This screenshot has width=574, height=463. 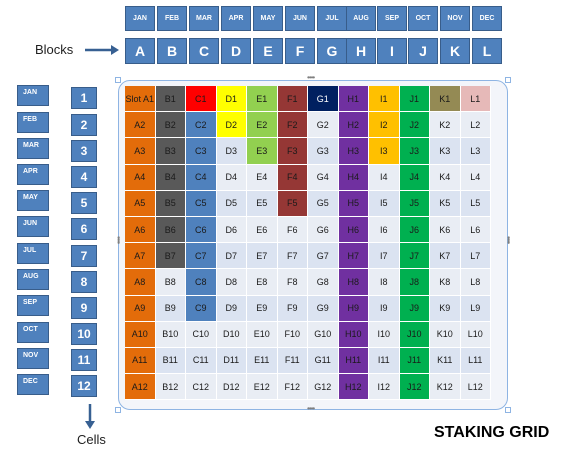 I want to click on grid-cell-i12: I12, so click(x=384, y=387).